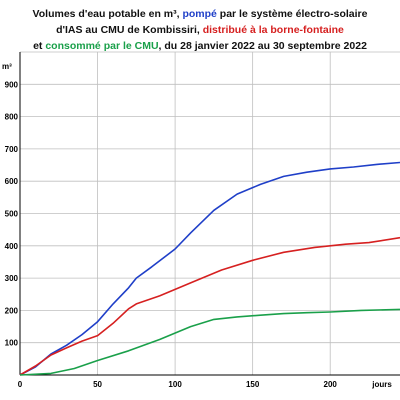  What do you see at coordinates (39, 46) in the screenshot?
I see `title-text-et: et` at bounding box center [39, 46].